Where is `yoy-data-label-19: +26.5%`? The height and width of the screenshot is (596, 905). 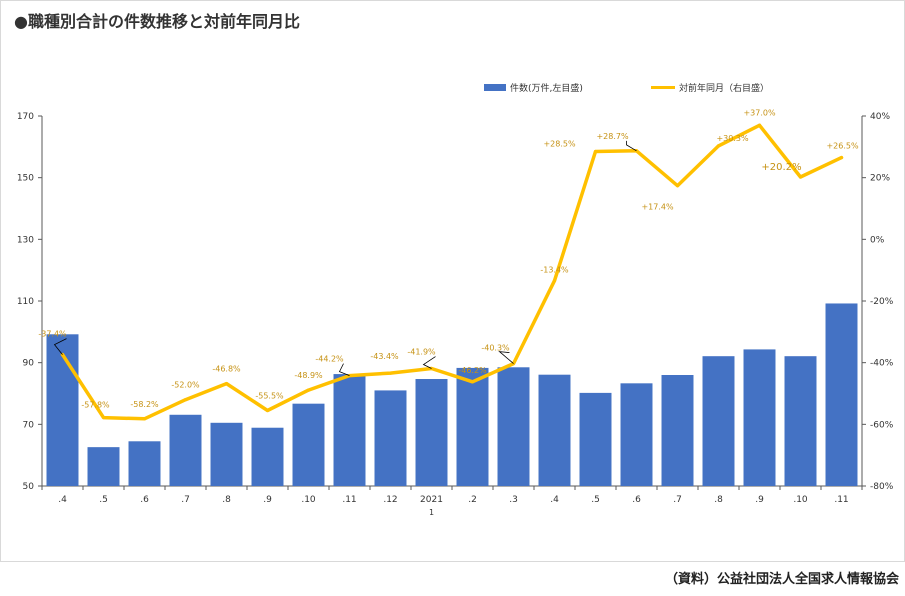 yoy-data-label-19: +26.5% is located at coordinates (842, 146).